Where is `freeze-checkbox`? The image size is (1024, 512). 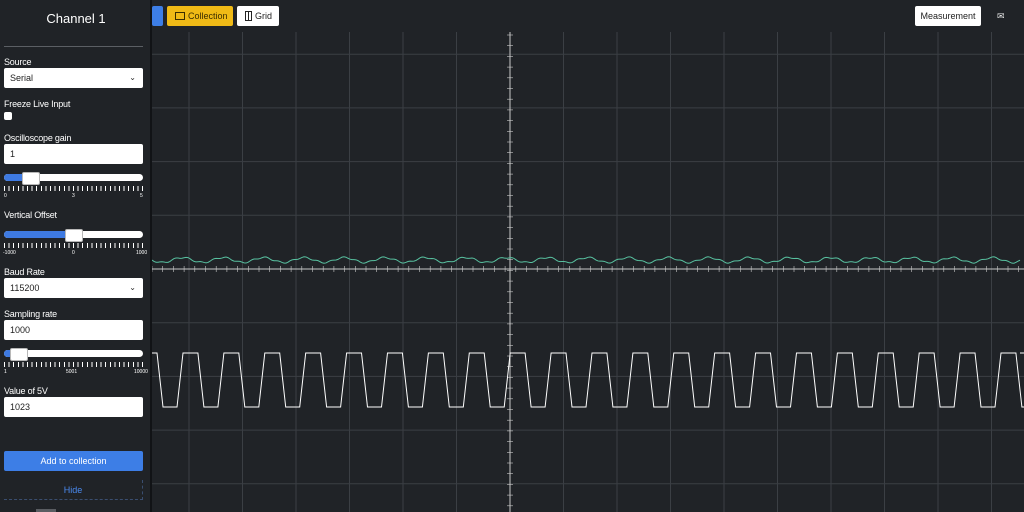
freeze-checkbox is located at coordinates (8, 116).